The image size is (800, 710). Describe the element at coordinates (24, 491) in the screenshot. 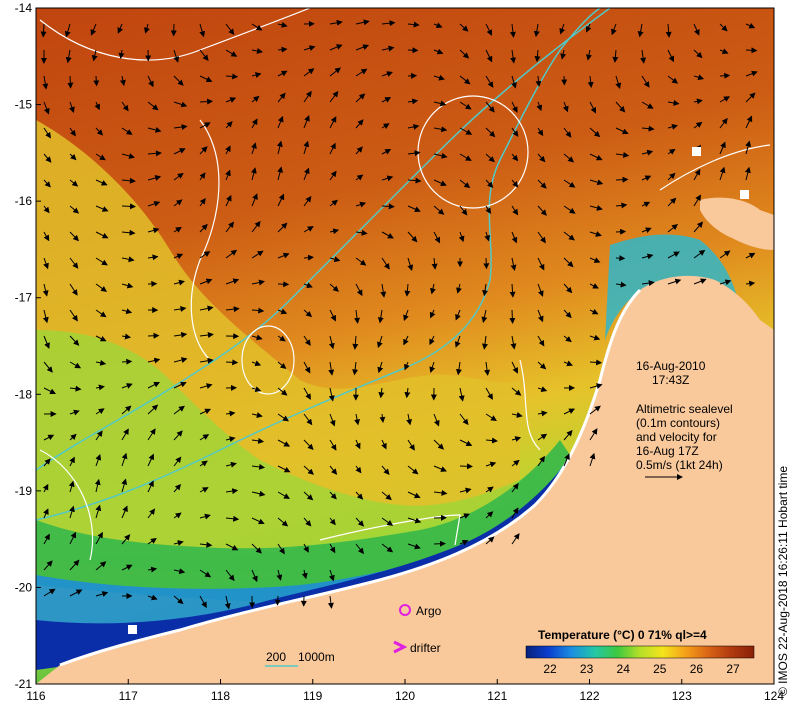

I see `lat-tick-label: -19` at that location.